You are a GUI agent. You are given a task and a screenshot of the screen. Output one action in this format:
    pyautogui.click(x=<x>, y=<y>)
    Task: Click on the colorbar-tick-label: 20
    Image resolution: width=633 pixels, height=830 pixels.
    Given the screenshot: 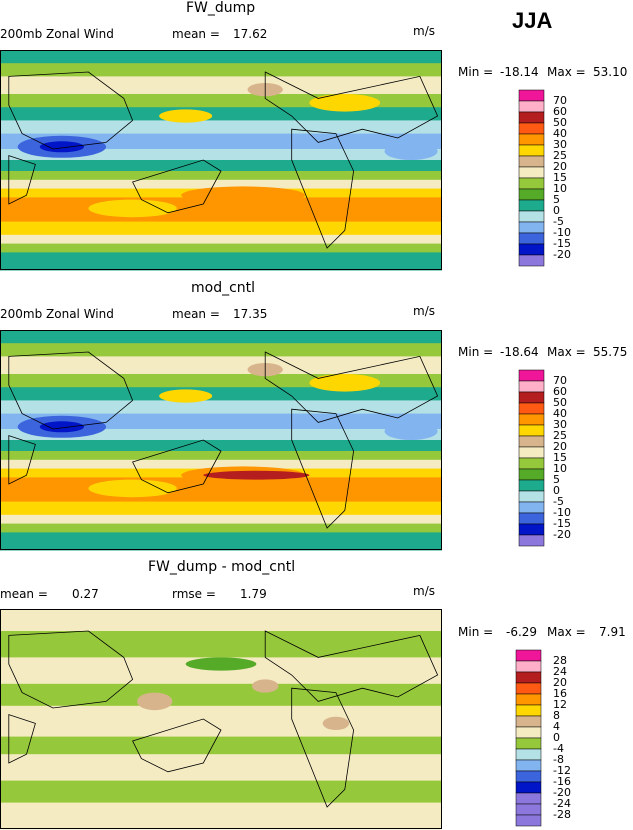 What is the action you would take?
    pyautogui.click(x=560, y=166)
    